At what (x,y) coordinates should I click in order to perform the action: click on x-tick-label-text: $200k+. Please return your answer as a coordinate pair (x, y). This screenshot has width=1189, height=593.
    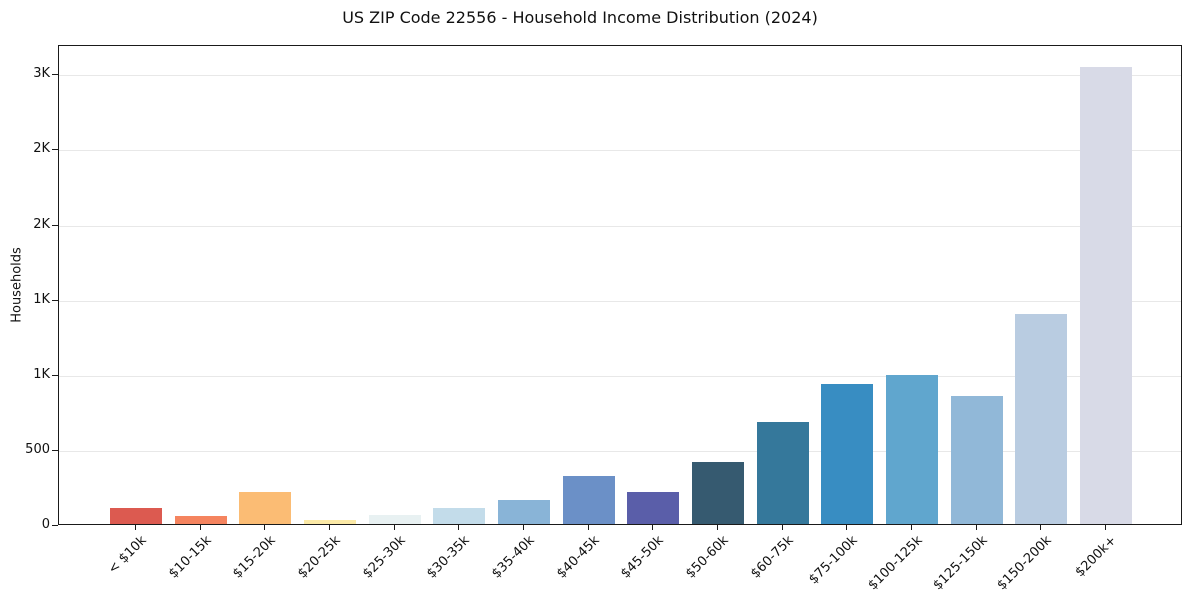
    Looking at the image, I should click on (1096, 557).